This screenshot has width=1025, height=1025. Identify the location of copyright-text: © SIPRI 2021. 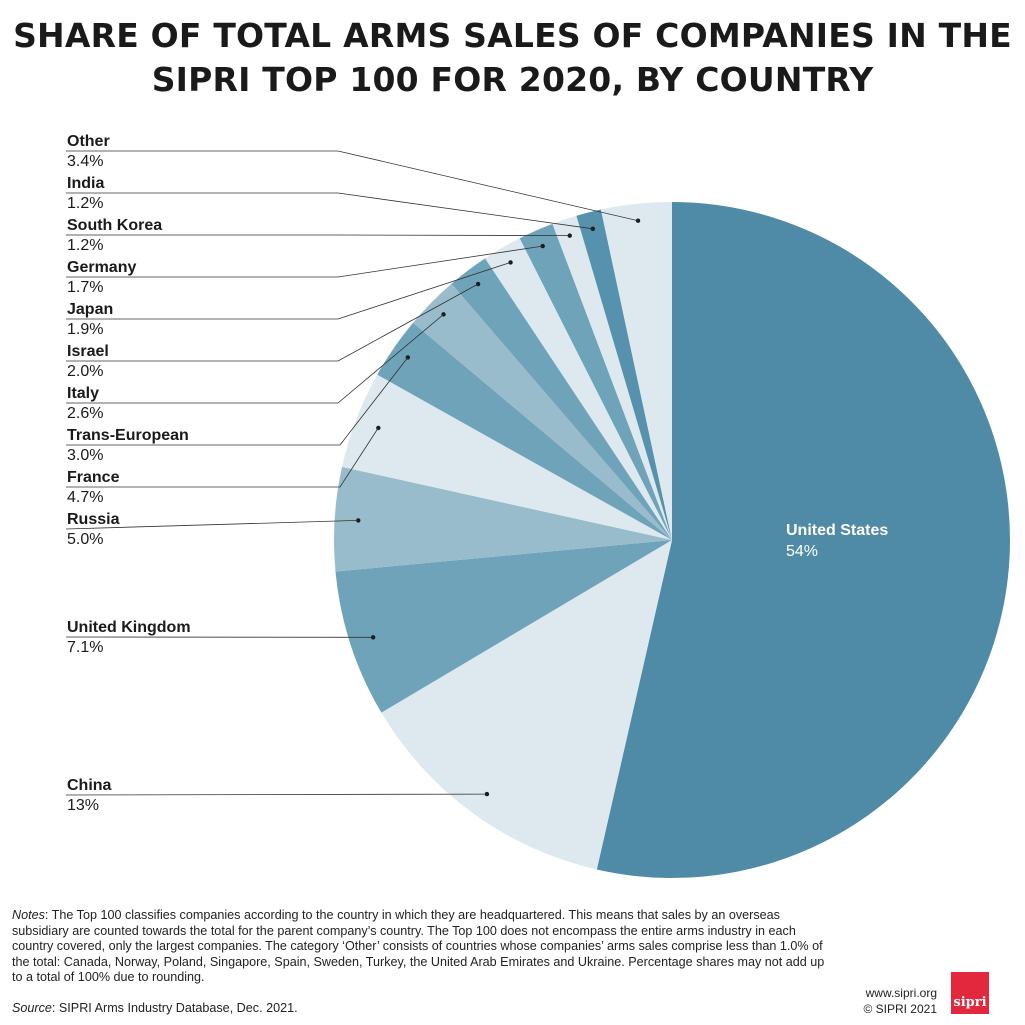
(900, 1009).